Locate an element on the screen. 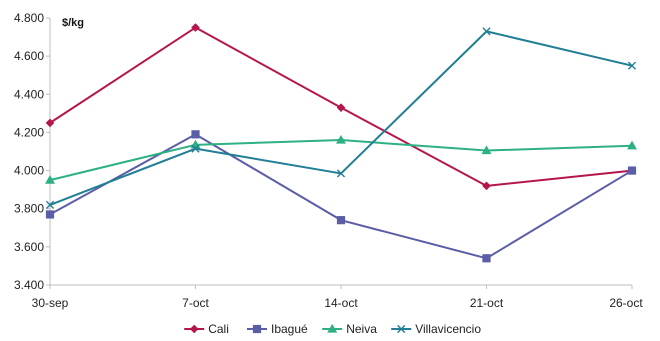 The image size is (660, 341). x-tick-label: 14-oct is located at coordinates (341, 303).